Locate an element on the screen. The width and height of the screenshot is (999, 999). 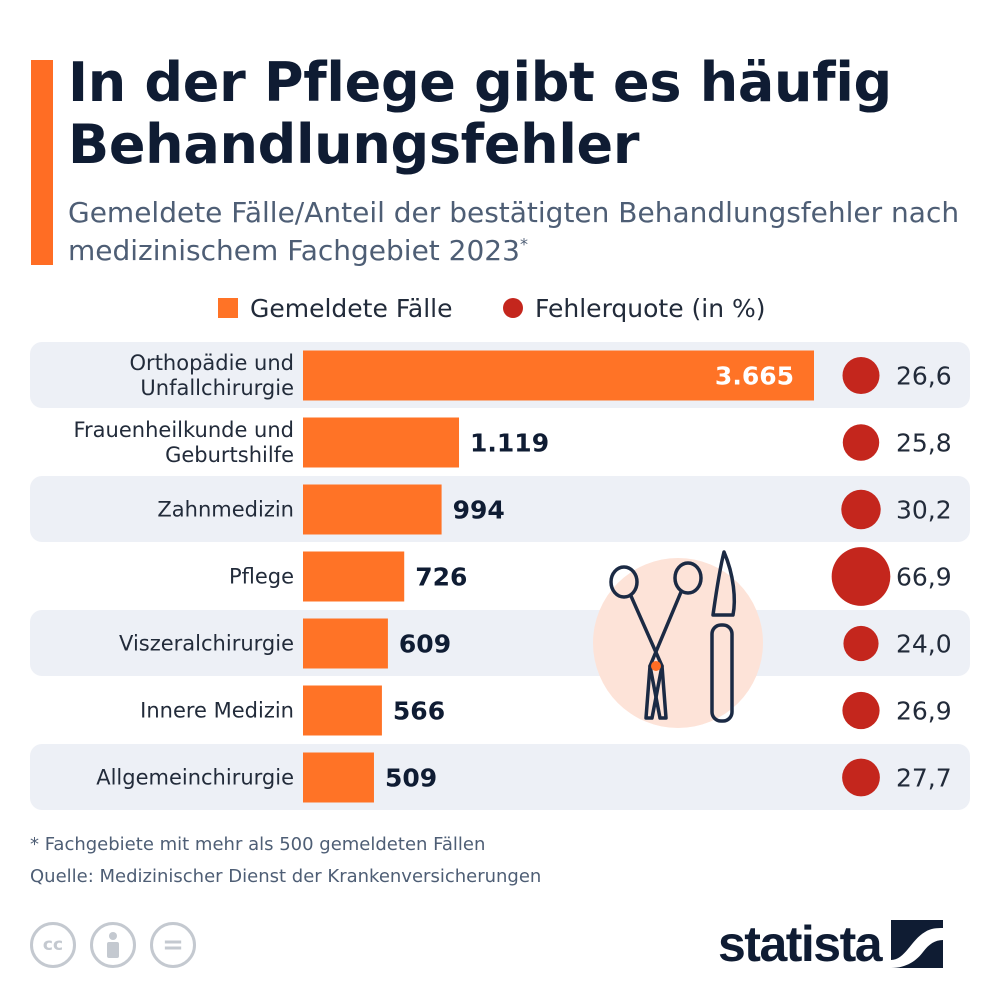
bar-value-label: 994 is located at coordinates (479, 510).